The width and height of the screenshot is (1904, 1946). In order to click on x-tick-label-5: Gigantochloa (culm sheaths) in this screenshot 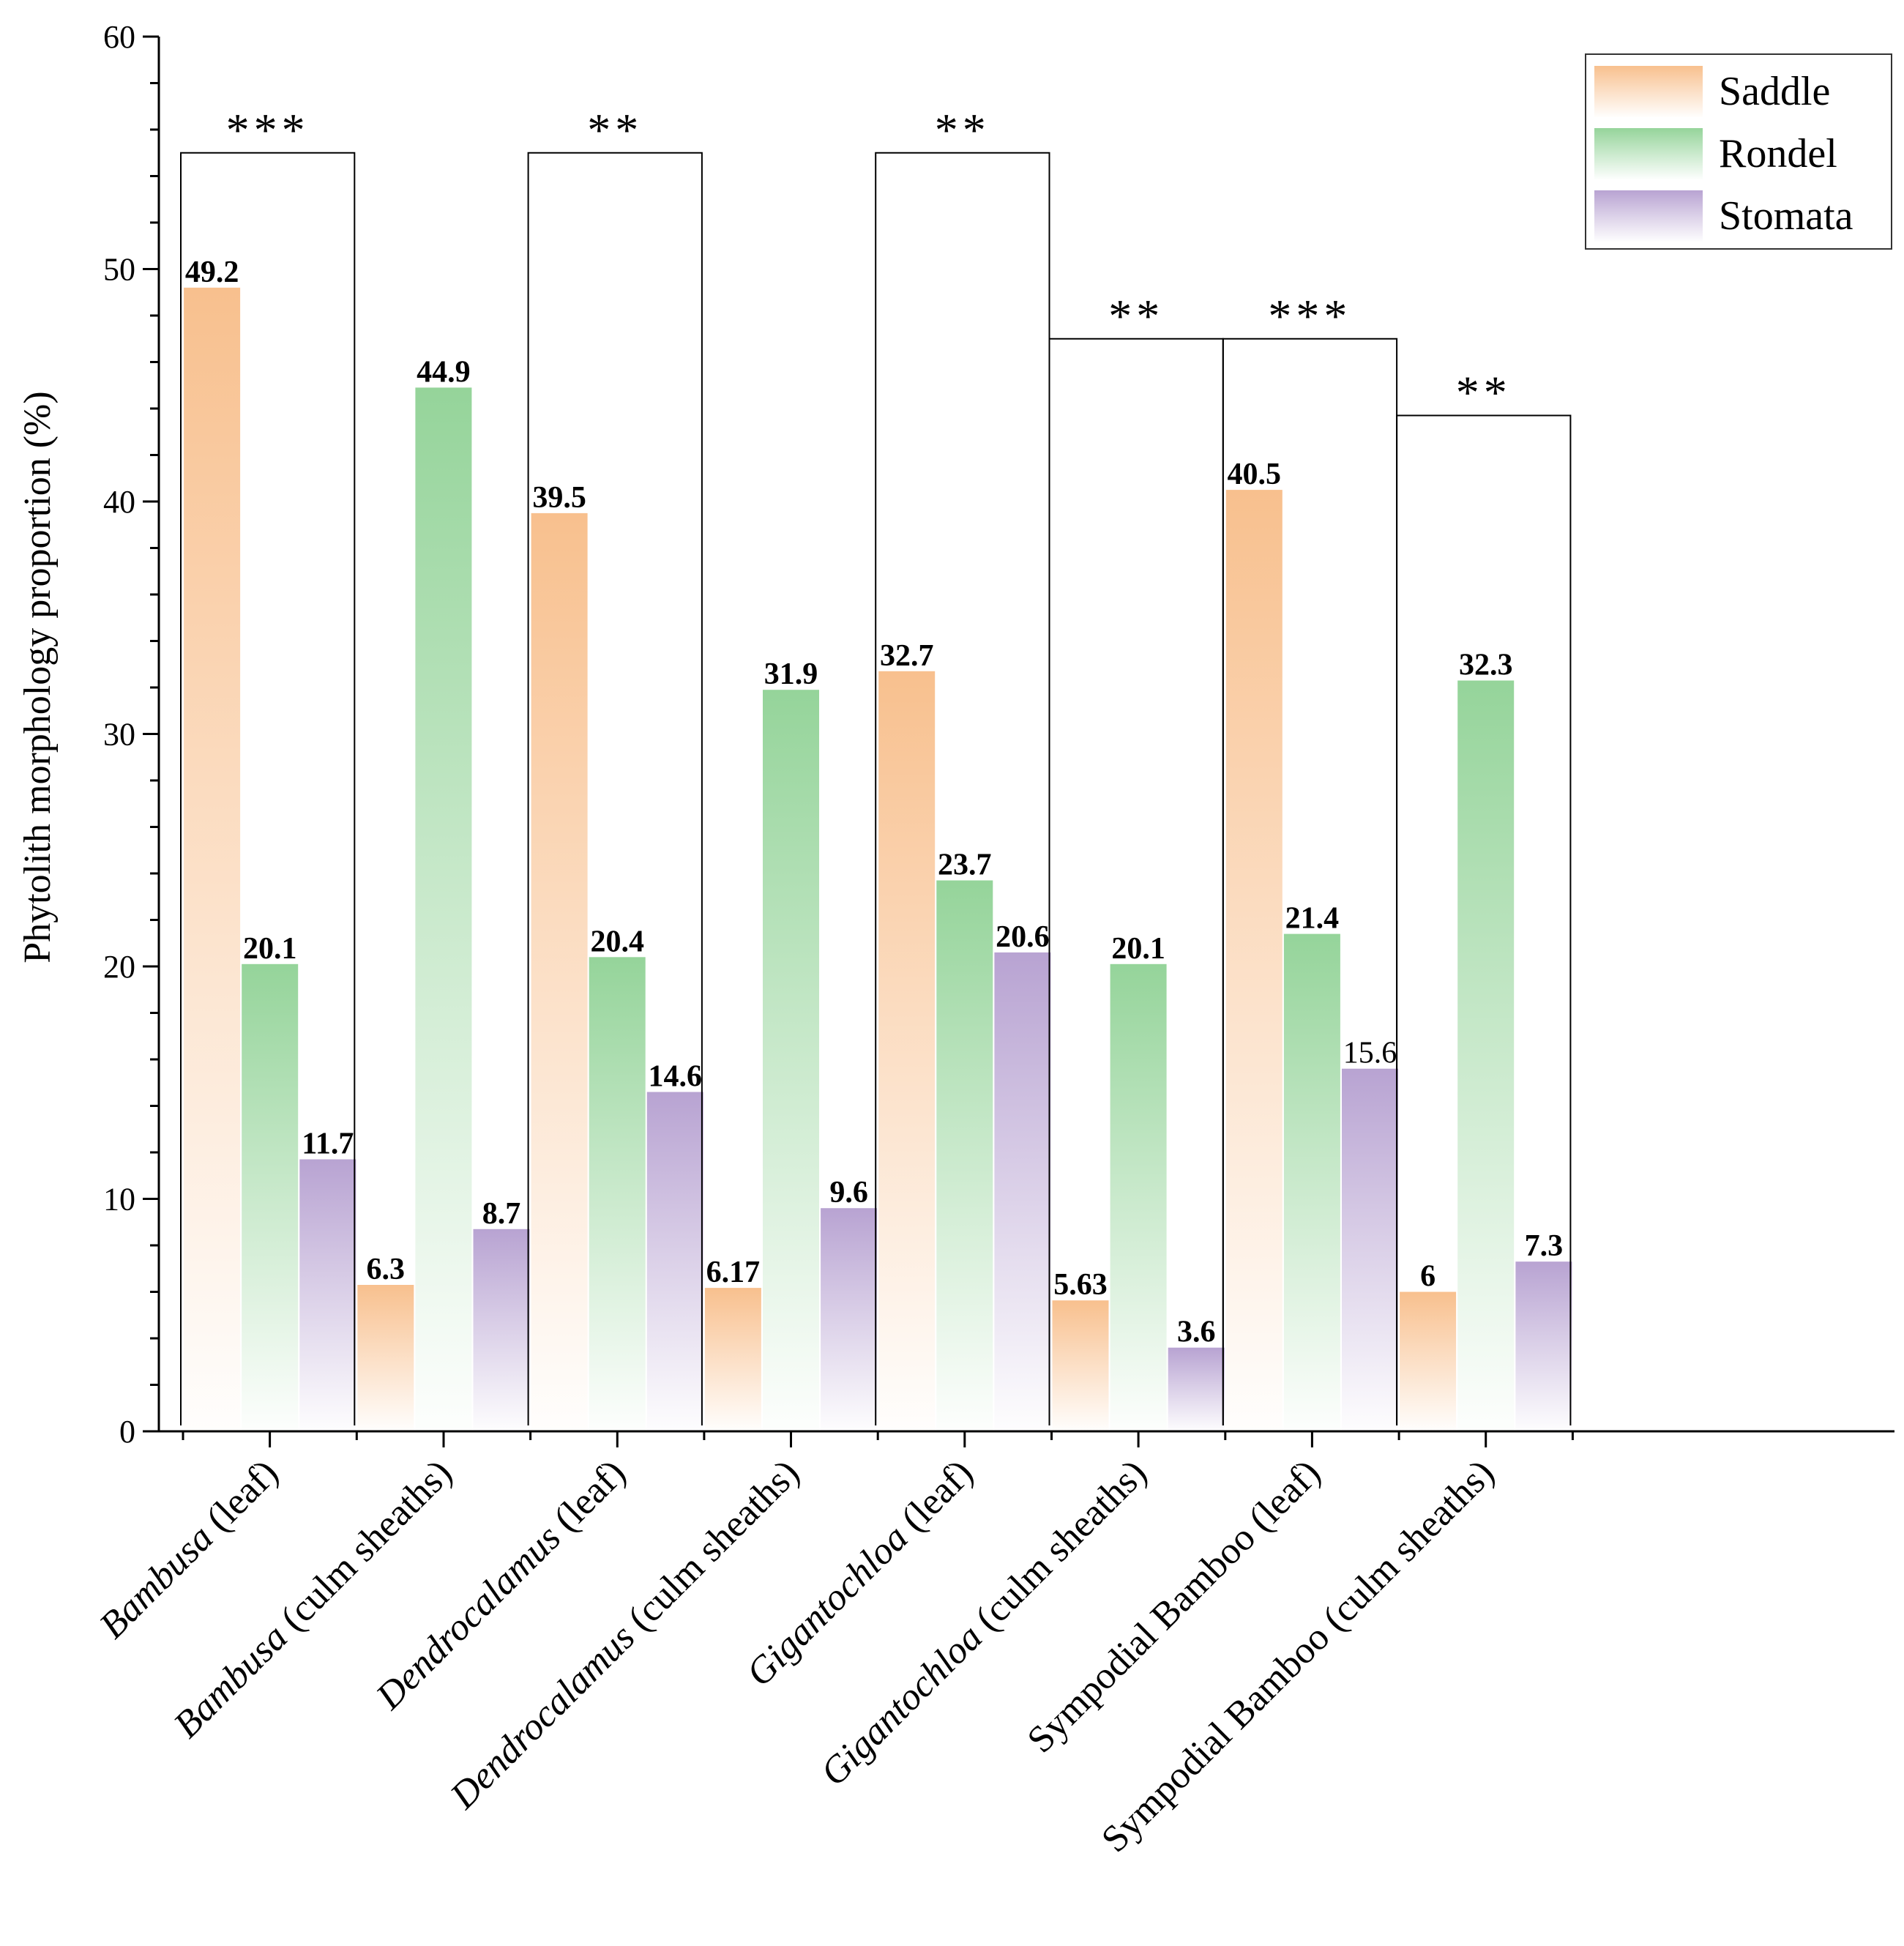, I will do `click(983, 1623)`.